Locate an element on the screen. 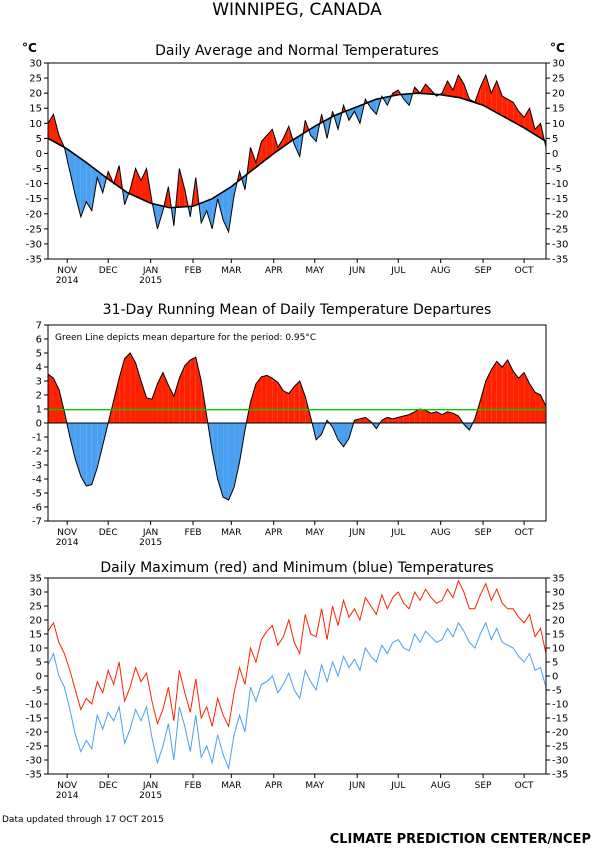 The width and height of the screenshot is (594, 850). x-tick-label: APR is located at coordinates (274, 533).